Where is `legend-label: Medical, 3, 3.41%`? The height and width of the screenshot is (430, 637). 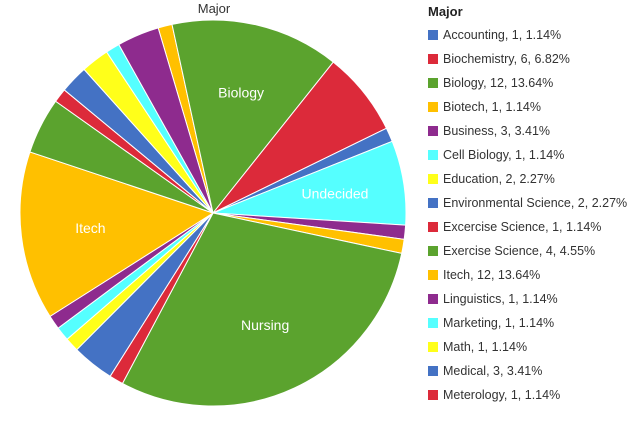
legend-label: Medical, 3, 3.41% is located at coordinates (493, 371).